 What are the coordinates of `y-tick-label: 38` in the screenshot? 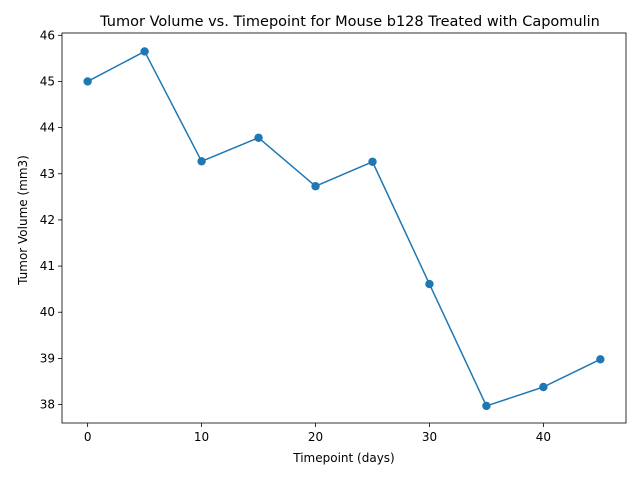 It's located at (47, 405).